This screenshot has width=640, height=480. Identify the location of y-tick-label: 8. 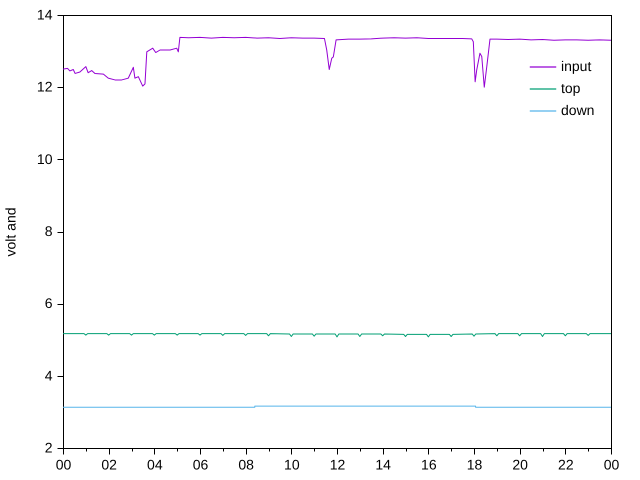
(48, 231).